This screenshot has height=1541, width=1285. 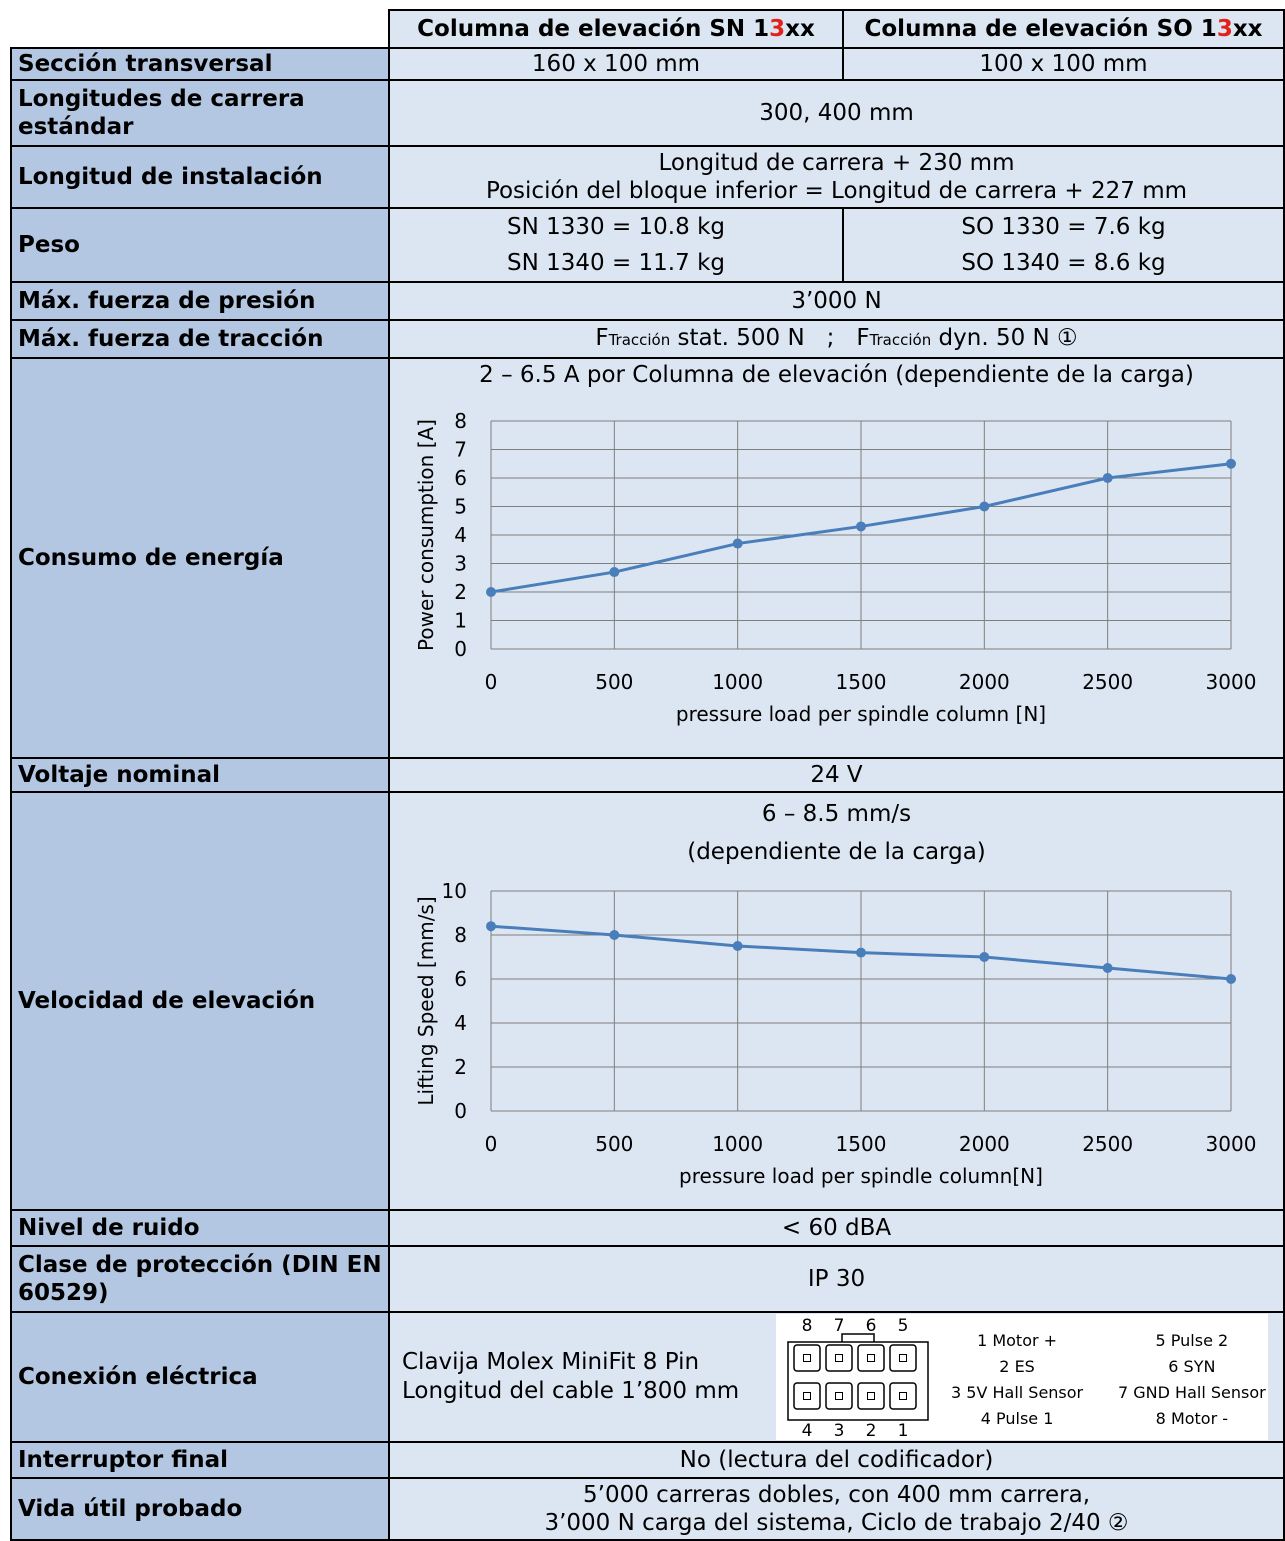 What do you see at coordinates (200, 64) in the screenshot?
I see `label-seccion: Sección transversal` at bounding box center [200, 64].